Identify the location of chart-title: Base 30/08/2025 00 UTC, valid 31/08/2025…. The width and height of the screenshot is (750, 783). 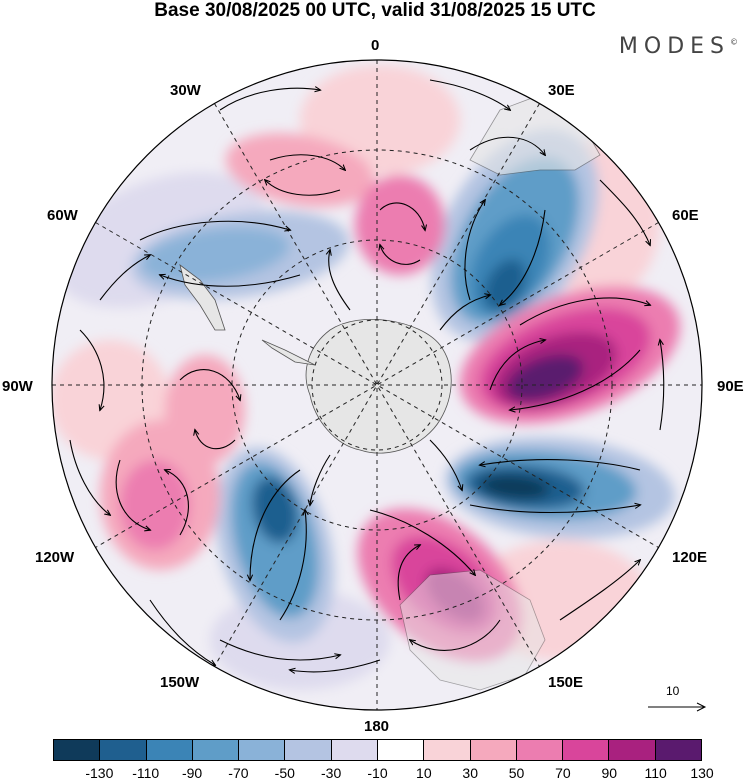
(375, 10).